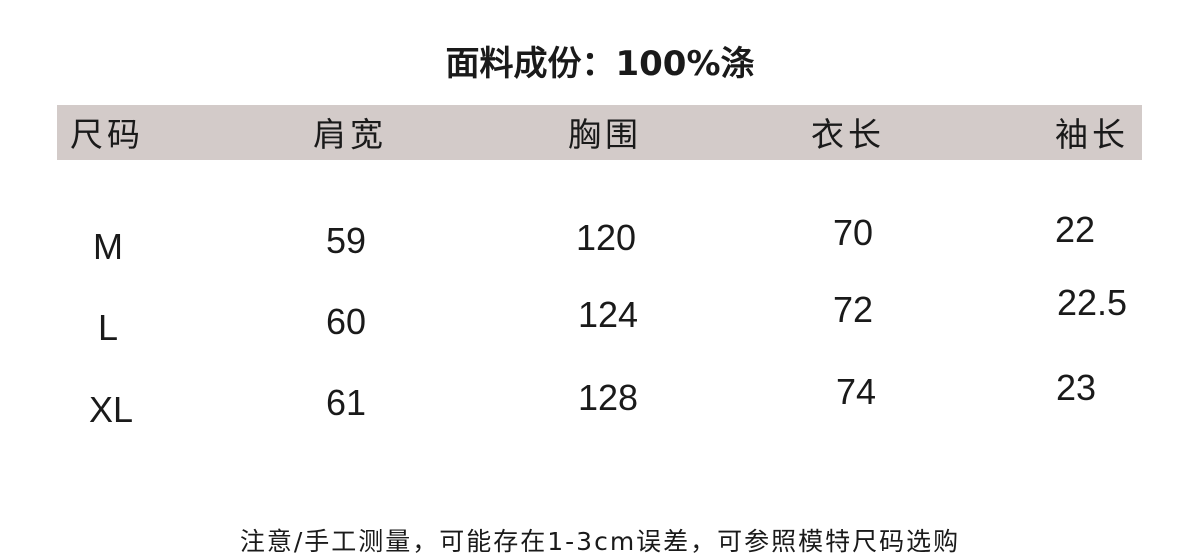 This screenshot has width=1200, height=558. I want to click on measurement-cell: 60, so click(346, 321).